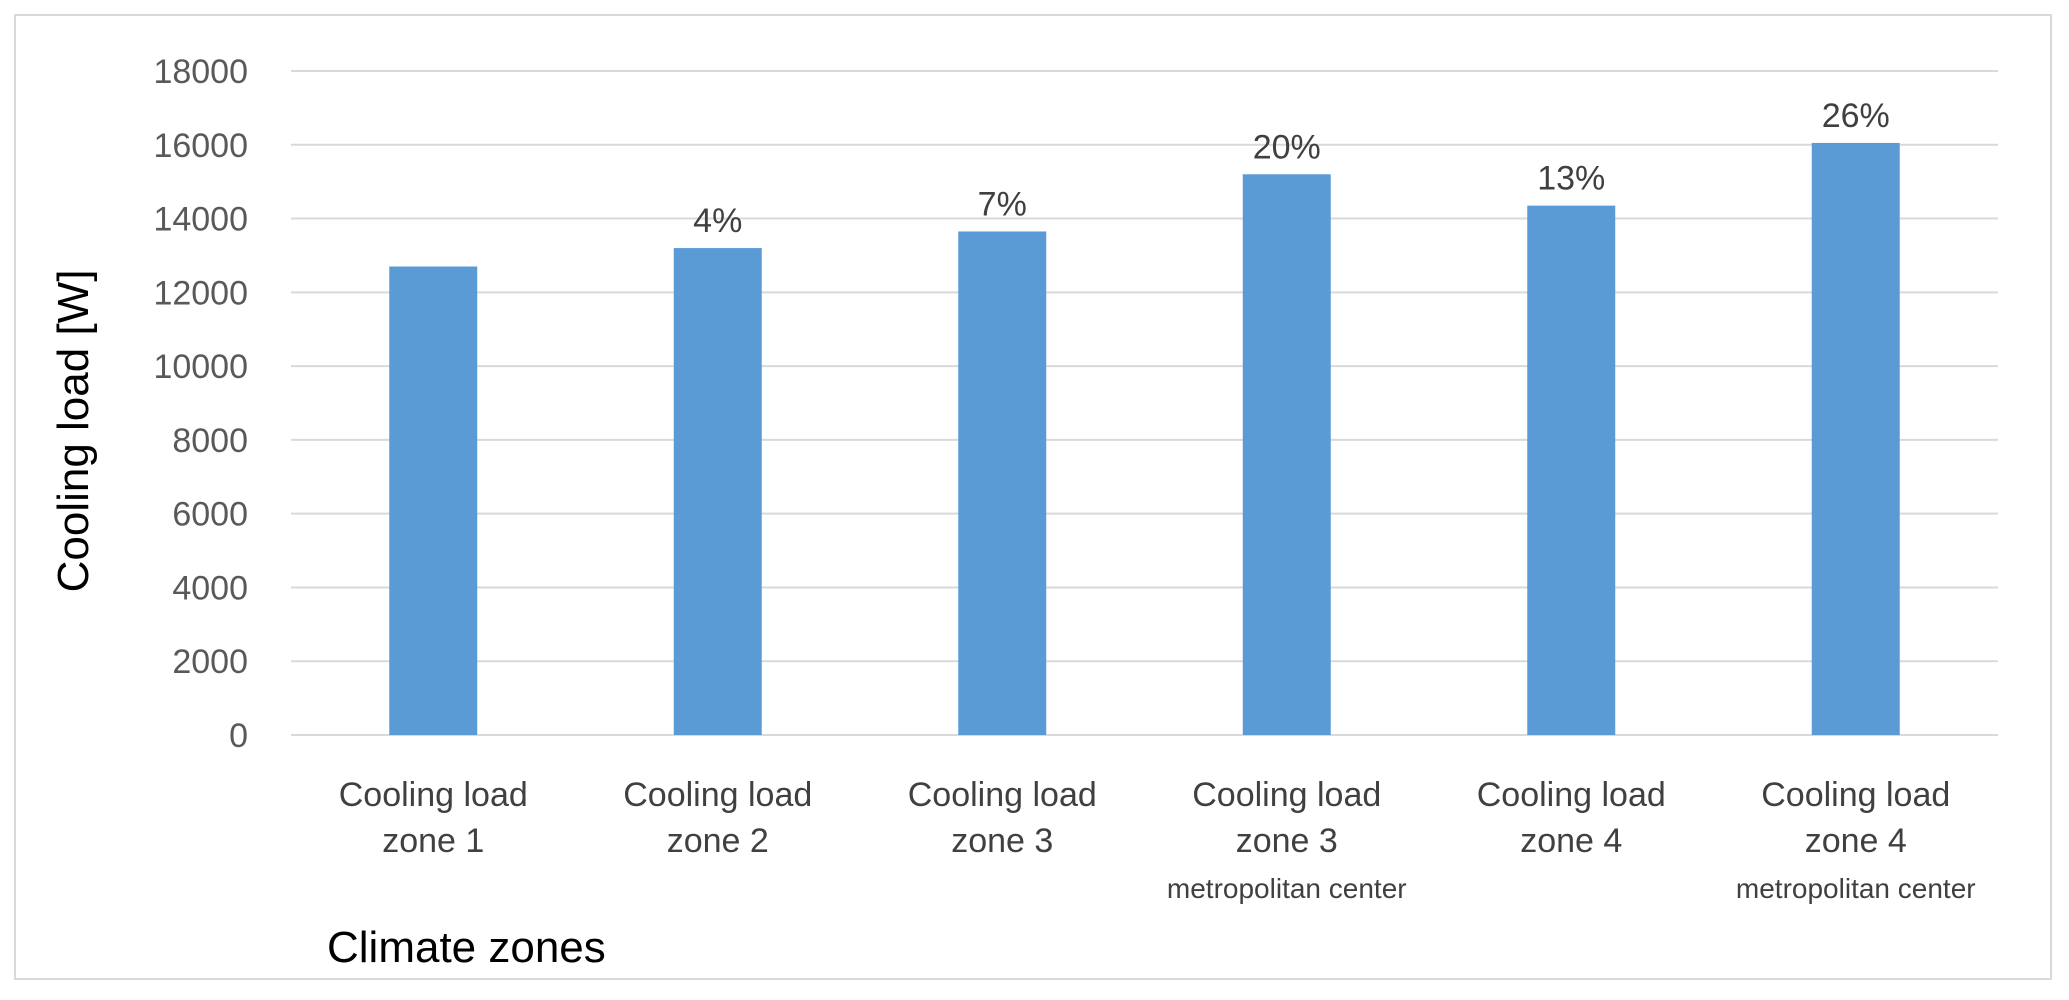  I want to click on y-tick-label: 6000, so click(210, 515).